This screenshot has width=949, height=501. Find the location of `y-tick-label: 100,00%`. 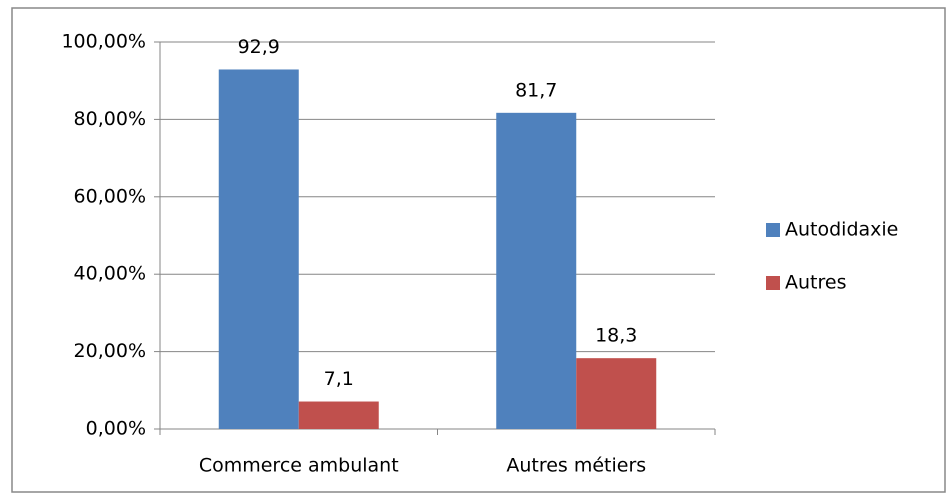

y-tick-label: 100,00% is located at coordinates (103, 42).